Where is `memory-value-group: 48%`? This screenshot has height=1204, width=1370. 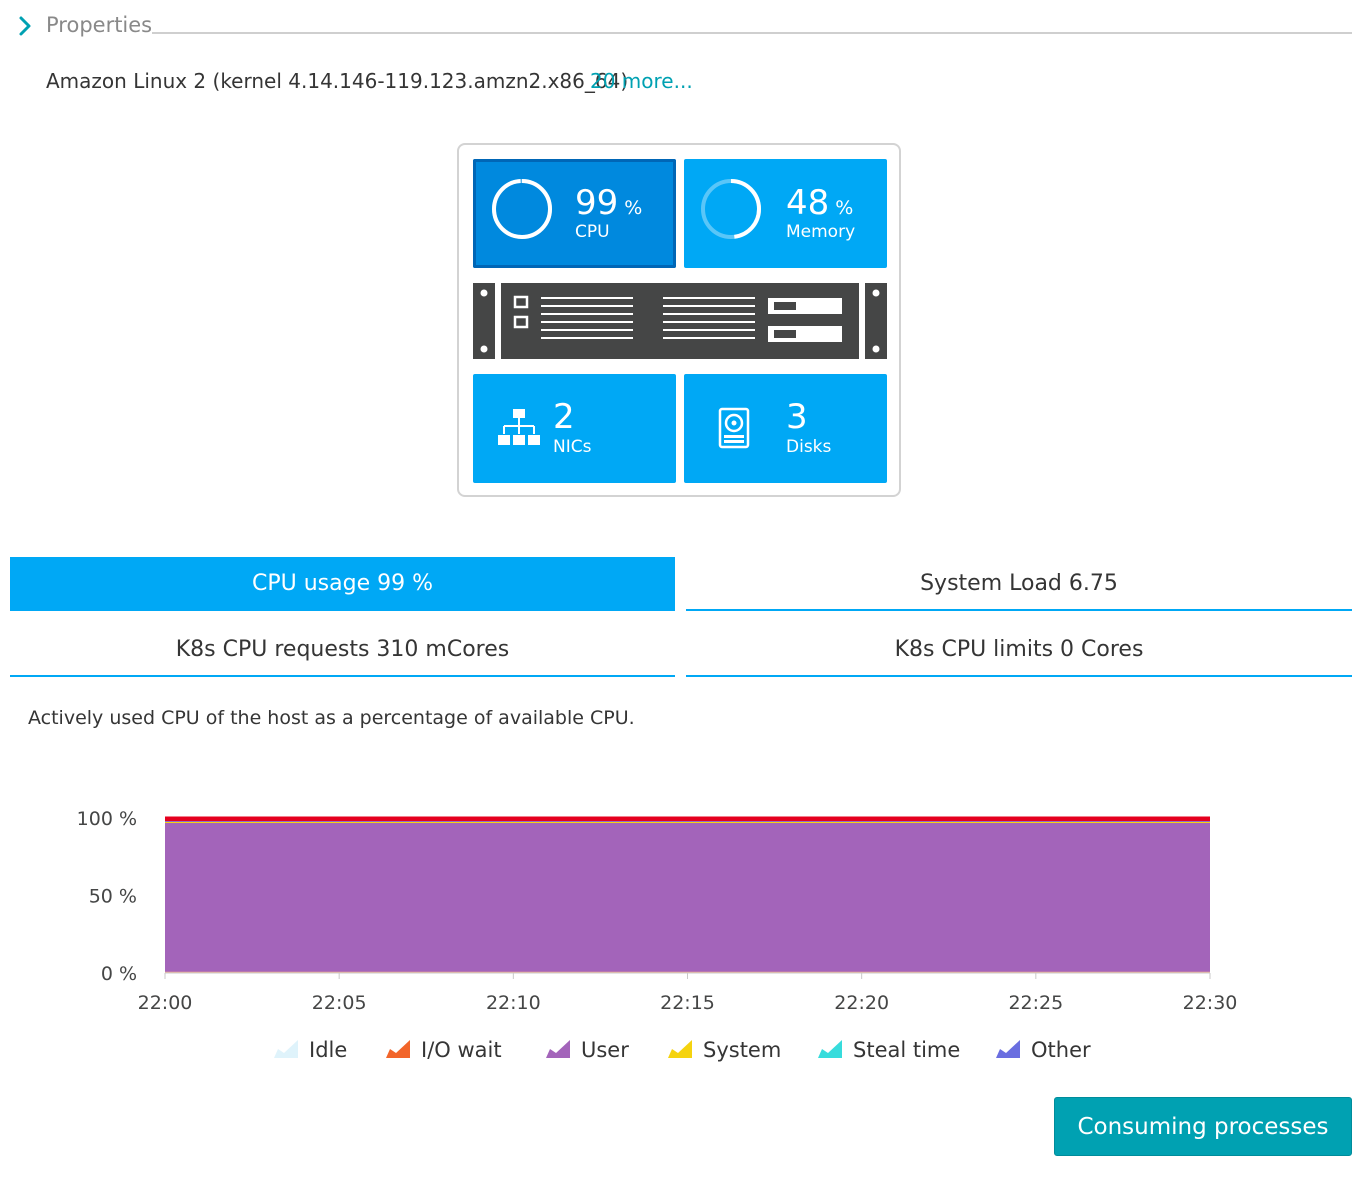
memory-value-group: 48% is located at coordinates (819, 205).